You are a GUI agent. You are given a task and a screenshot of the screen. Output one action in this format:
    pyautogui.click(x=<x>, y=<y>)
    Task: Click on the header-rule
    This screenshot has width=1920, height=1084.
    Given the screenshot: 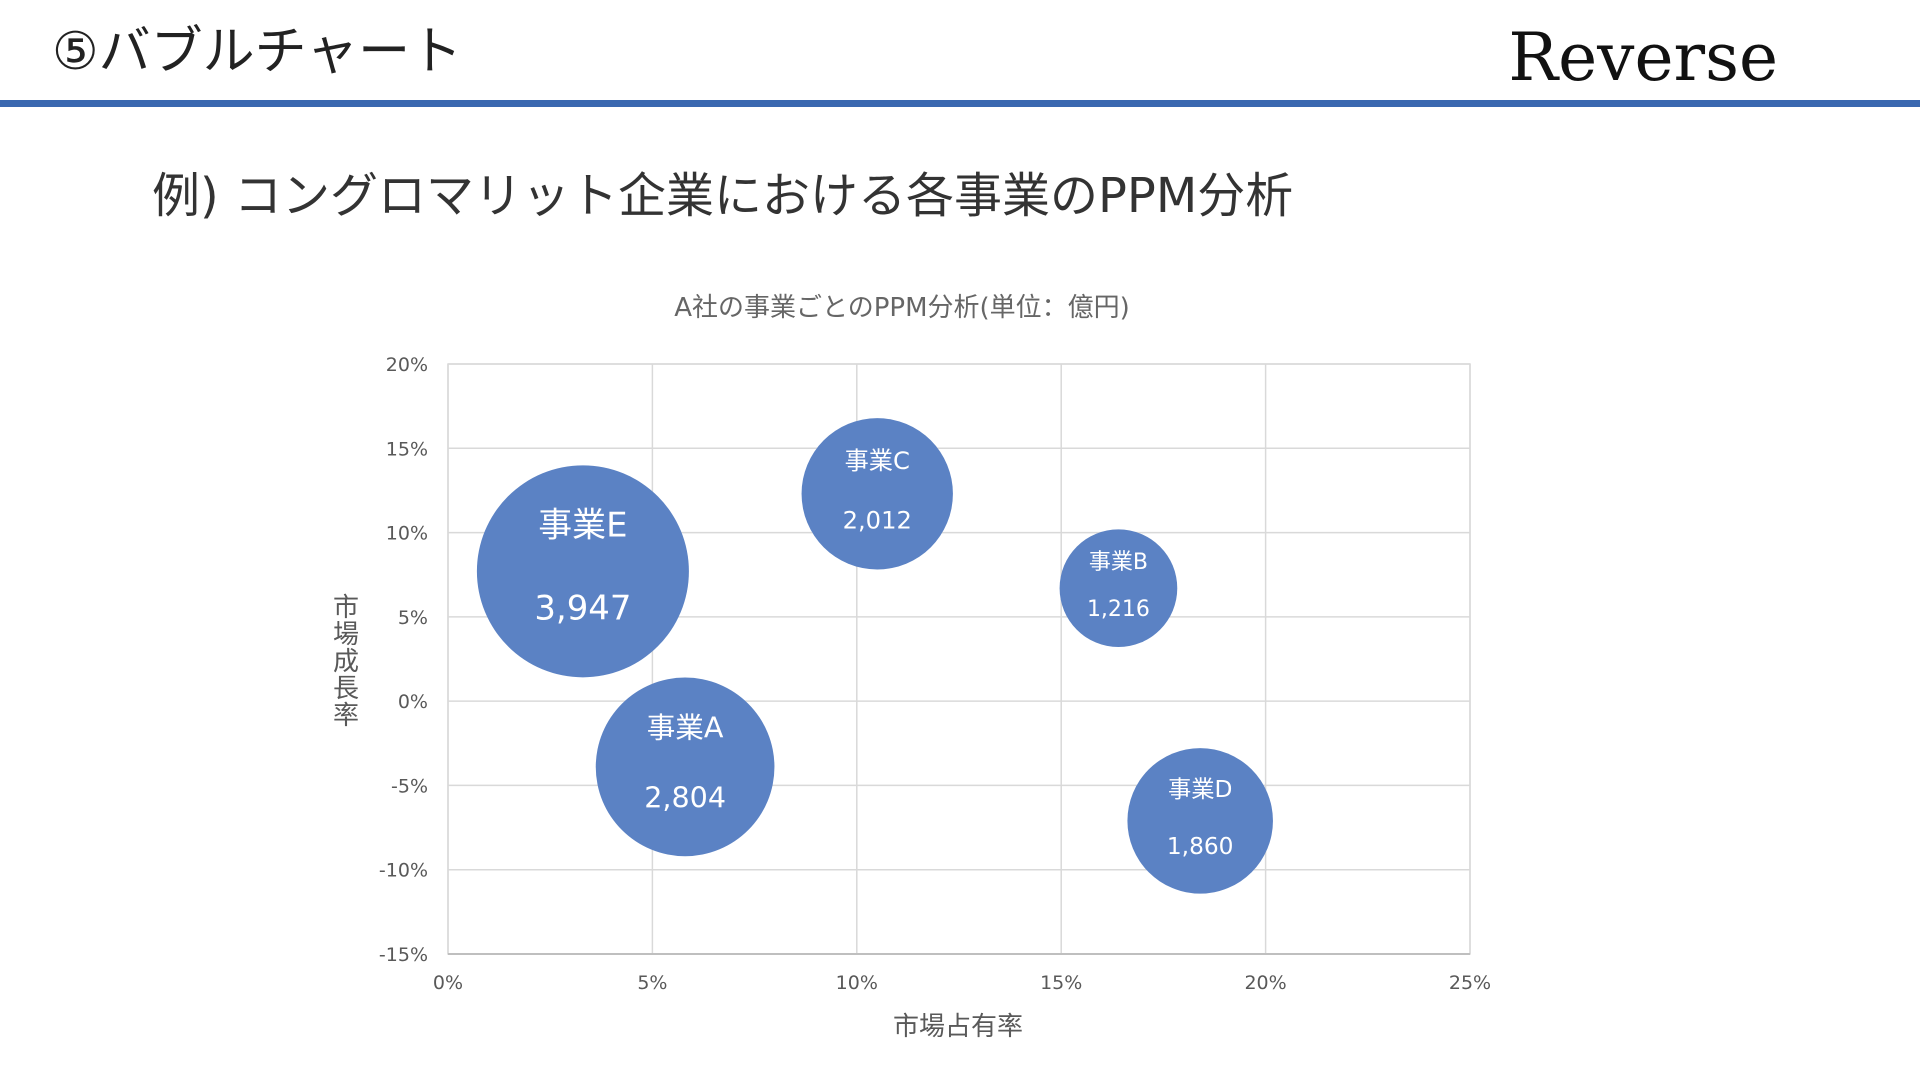 What is the action you would take?
    pyautogui.click(x=960, y=103)
    